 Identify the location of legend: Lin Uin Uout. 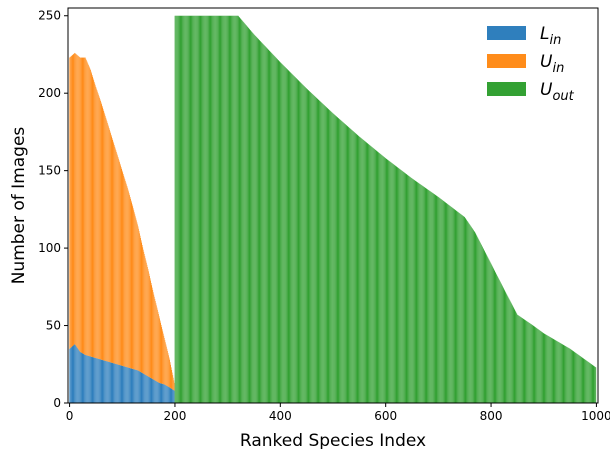
(531, 64).